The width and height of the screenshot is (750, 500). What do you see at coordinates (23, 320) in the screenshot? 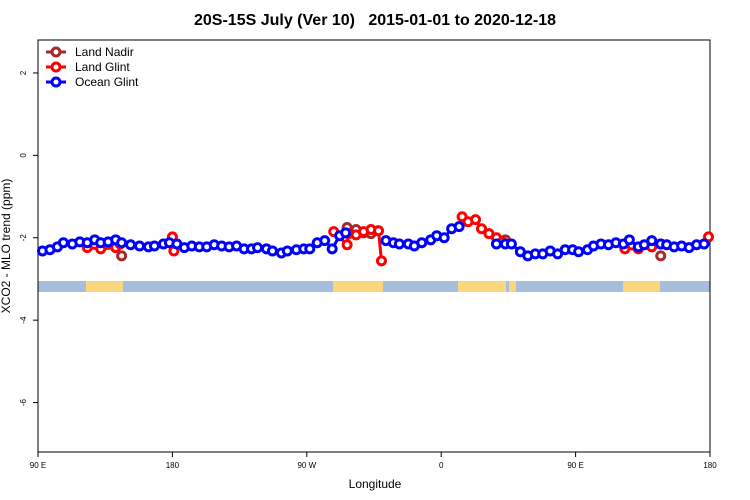
I see `y-tick-label: -4` at bounding box center [23, 320].